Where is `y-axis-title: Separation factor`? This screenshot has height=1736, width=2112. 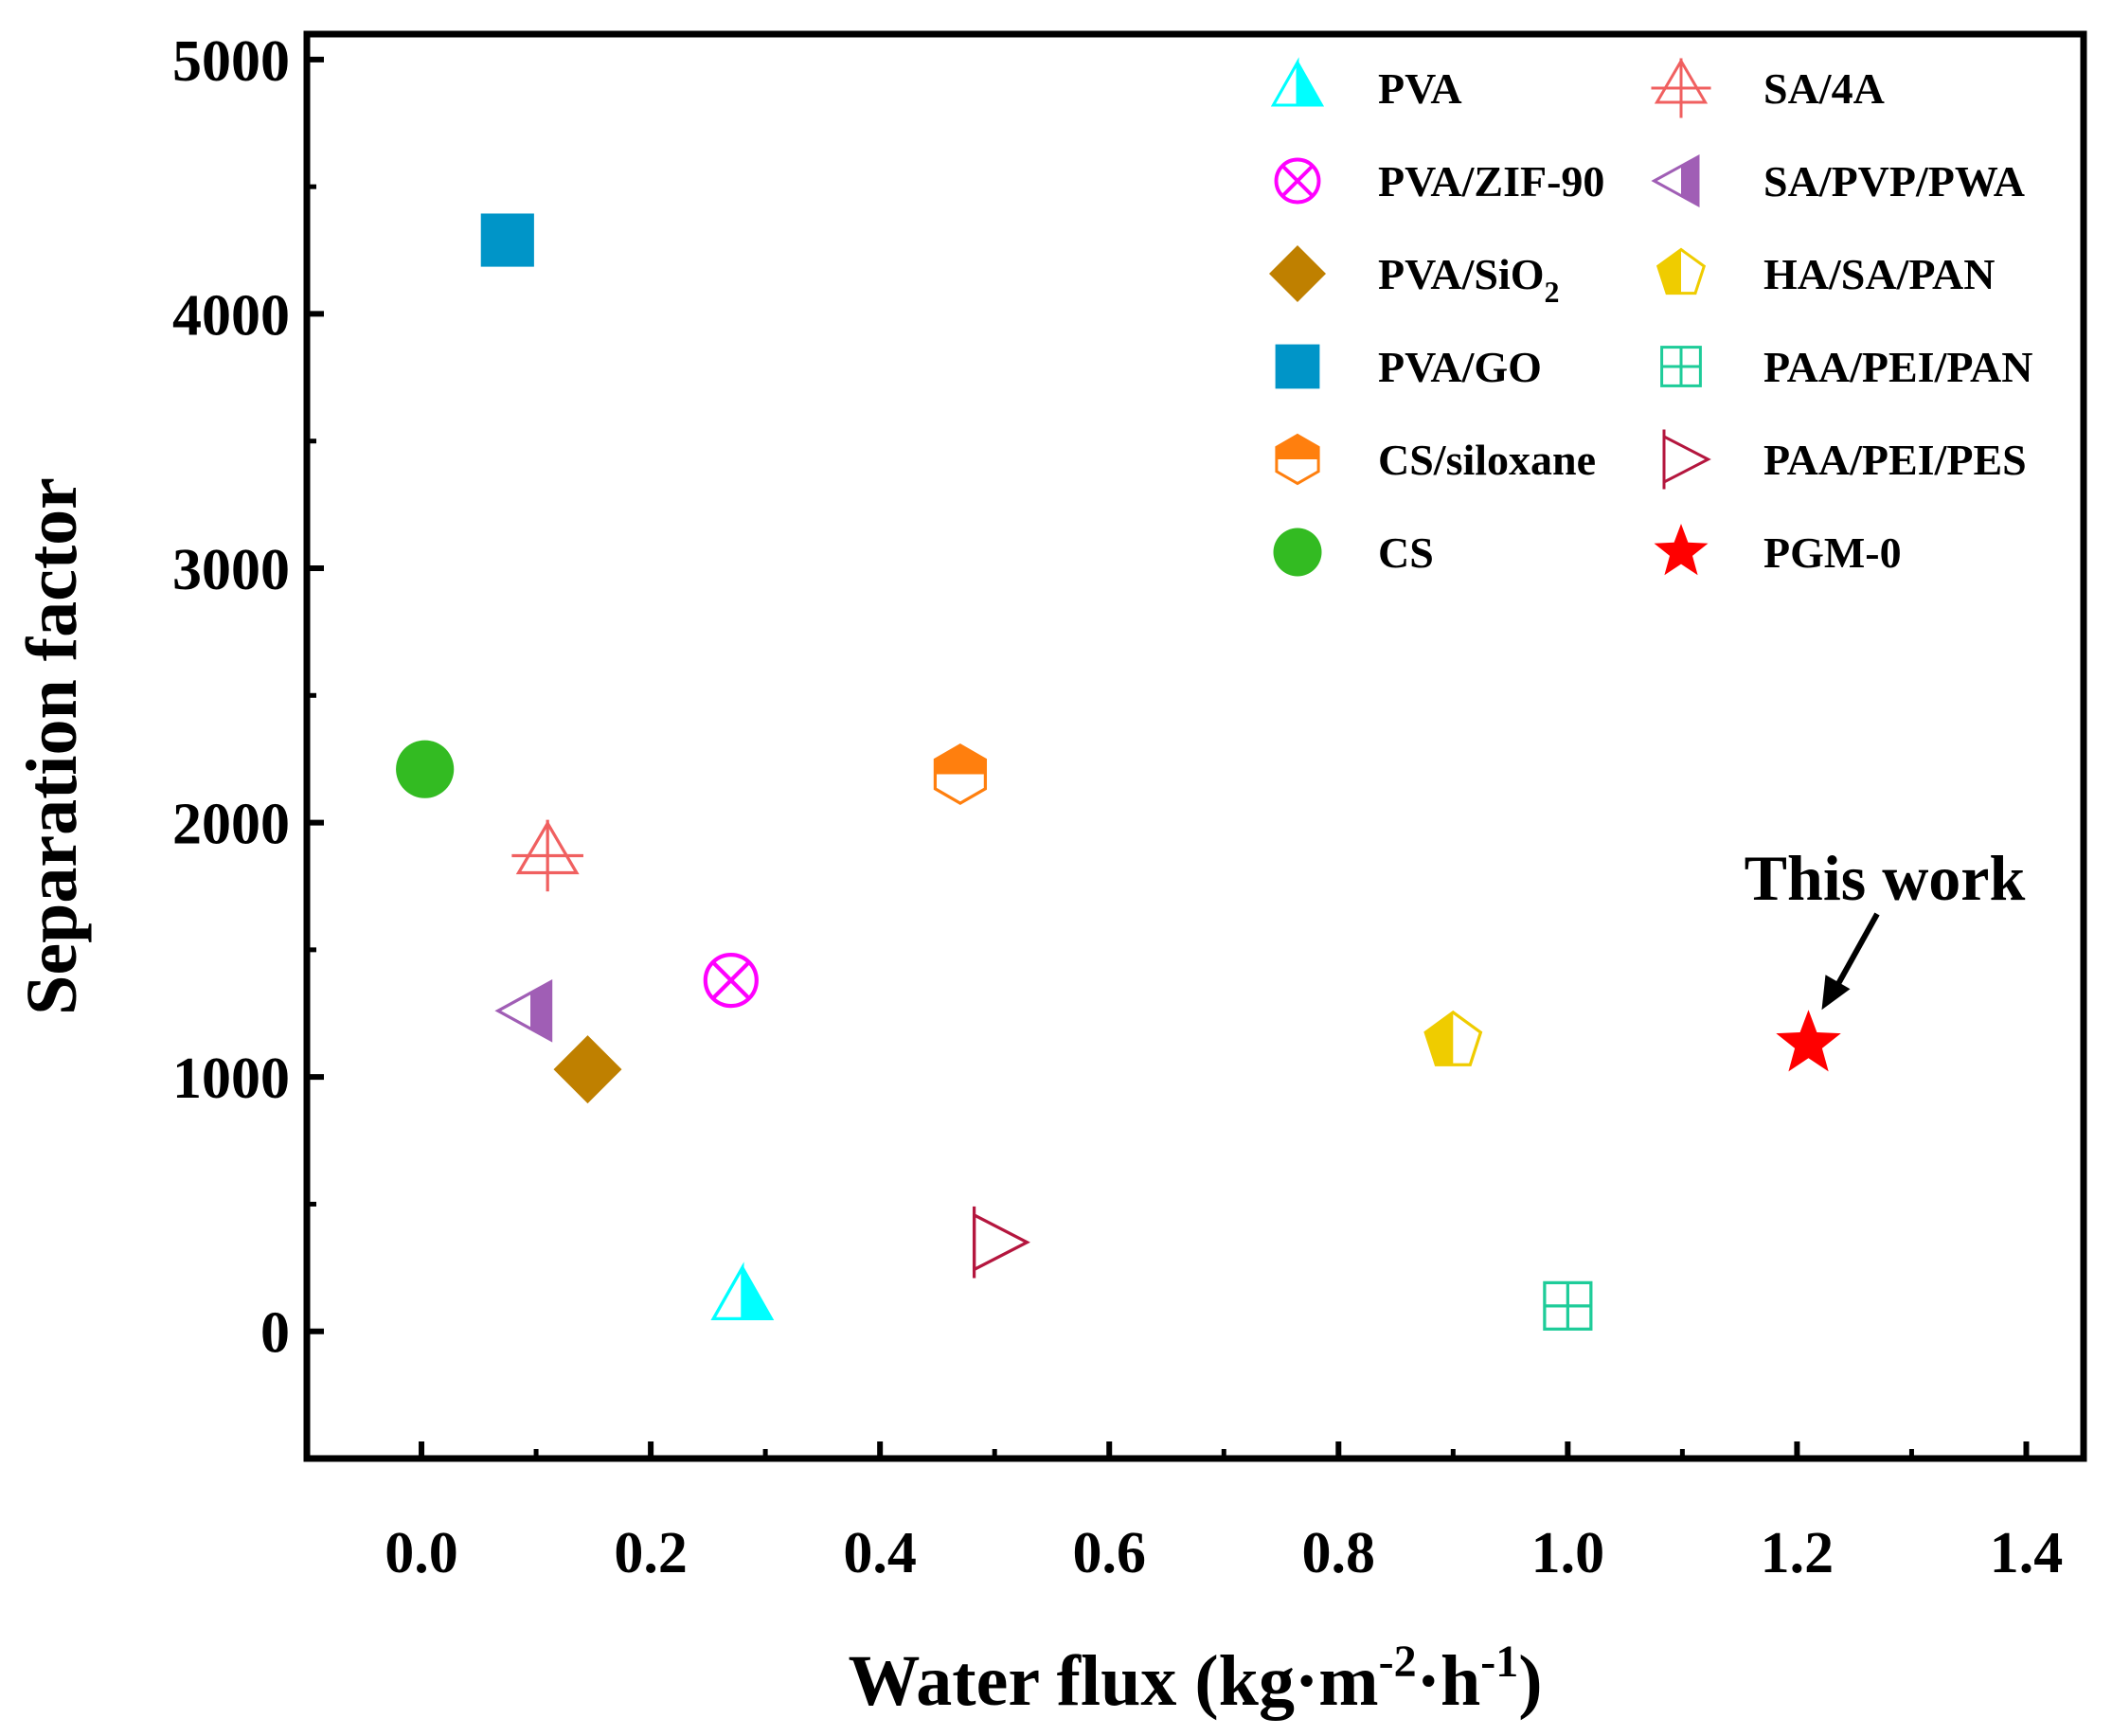 y-axis-title: Separation factor is located at coordinates (52, 746).